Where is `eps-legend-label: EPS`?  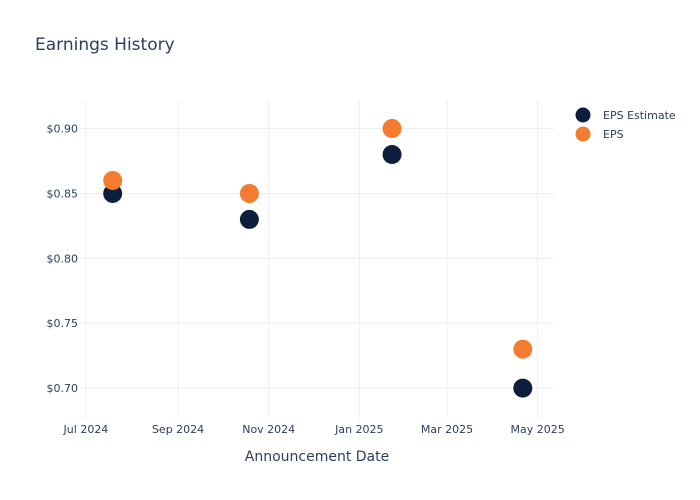
eps-legend-label: EPS is located at coordinates (613, 134).